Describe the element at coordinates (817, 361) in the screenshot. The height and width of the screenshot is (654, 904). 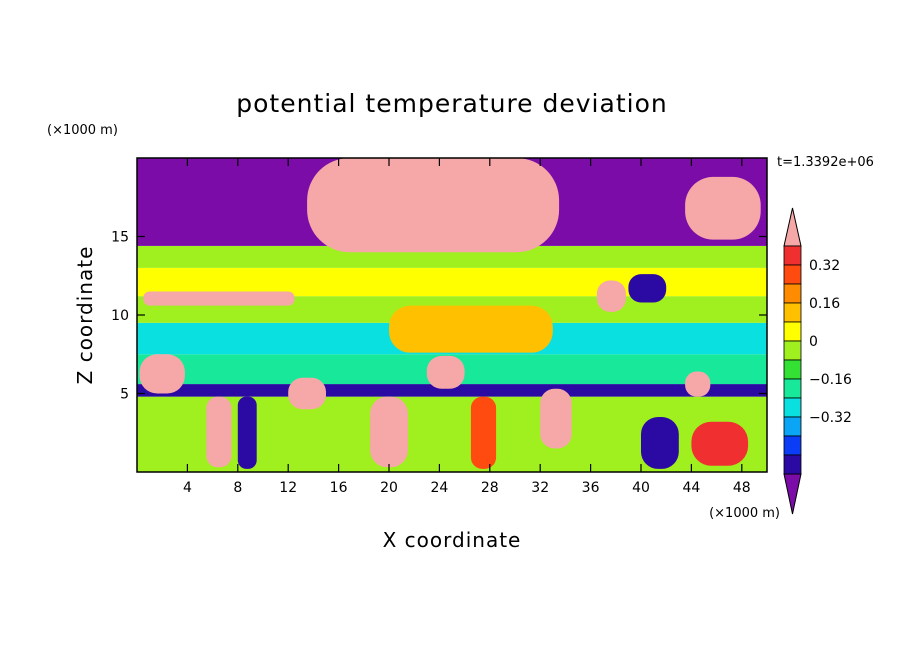
I see `colorbar: 0.32 0.16 0 −0.16 −0.32` at that location.